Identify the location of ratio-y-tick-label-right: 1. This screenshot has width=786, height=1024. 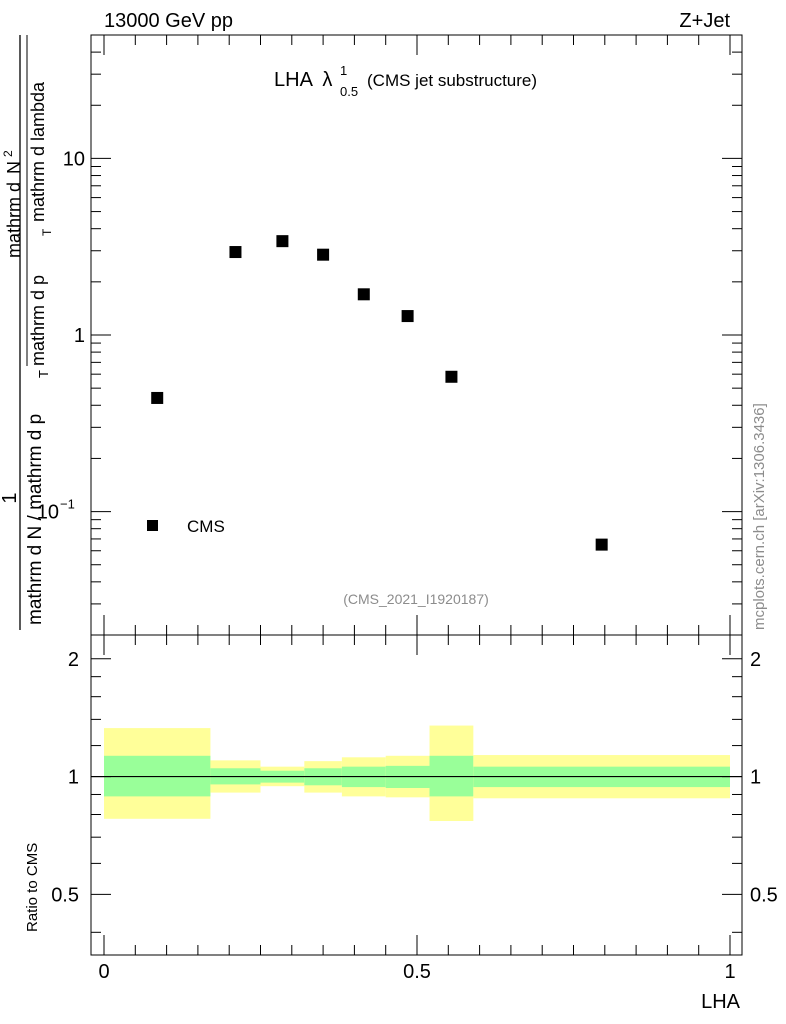
(755, 778).